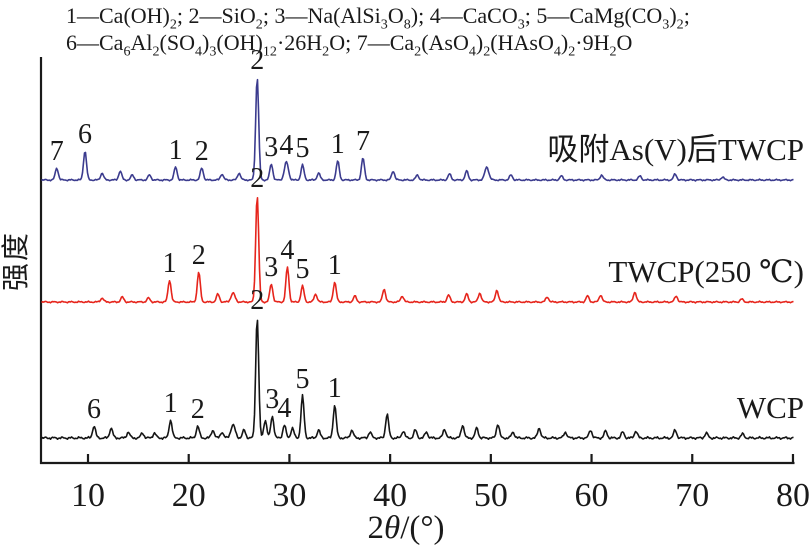 The height and width of the screenshot is (550, 812). Describe the element at coordinates (675, 149) in the screenshot. I see `series-label-0: 吸附As(V)后TWCP` at that location.